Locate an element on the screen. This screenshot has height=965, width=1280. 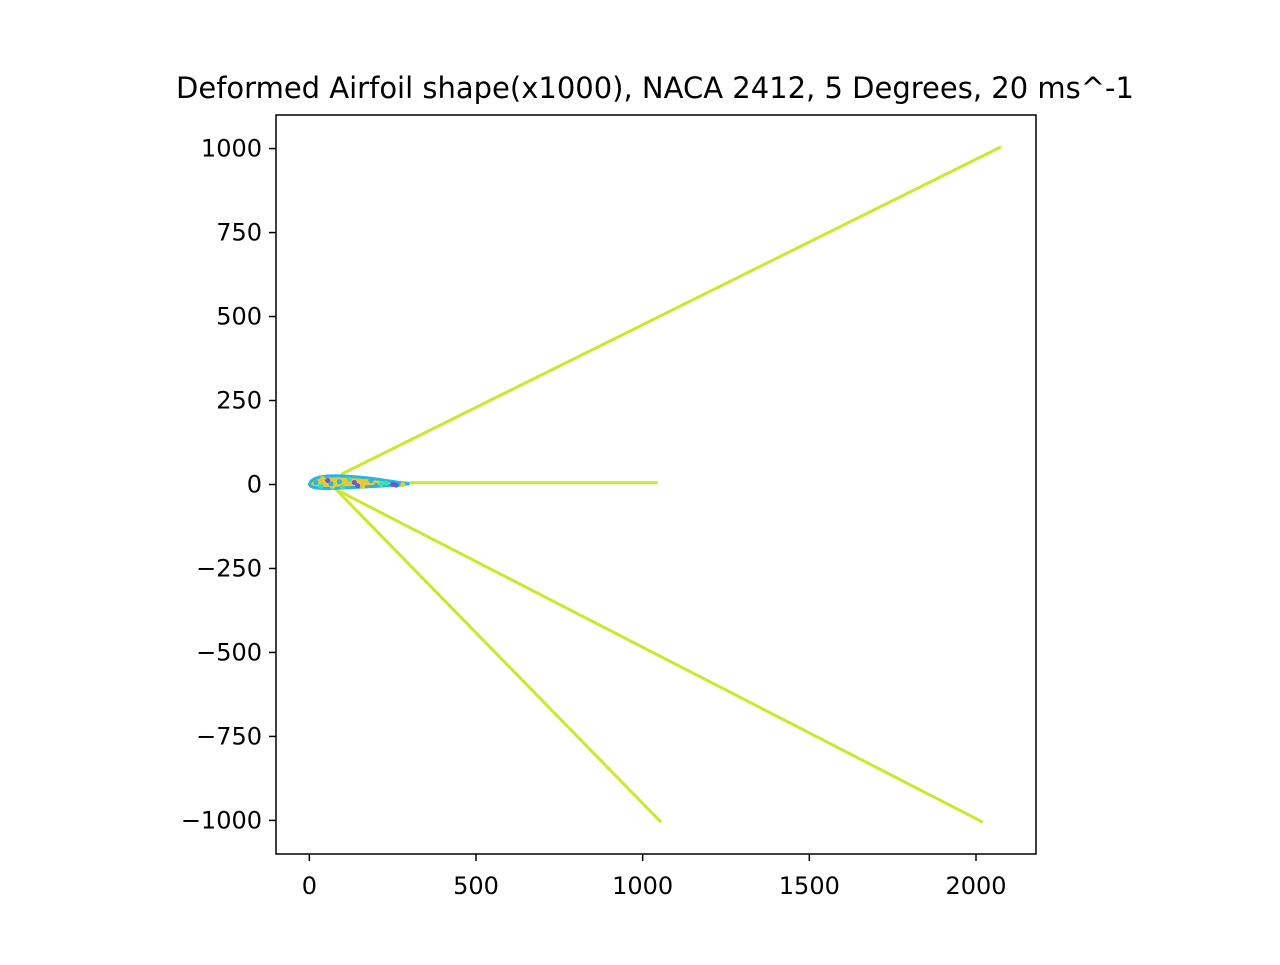
y-axis: 1000 750 500 250 0 −250 −500 −750 −1000 is located at coordinates (228, 484).